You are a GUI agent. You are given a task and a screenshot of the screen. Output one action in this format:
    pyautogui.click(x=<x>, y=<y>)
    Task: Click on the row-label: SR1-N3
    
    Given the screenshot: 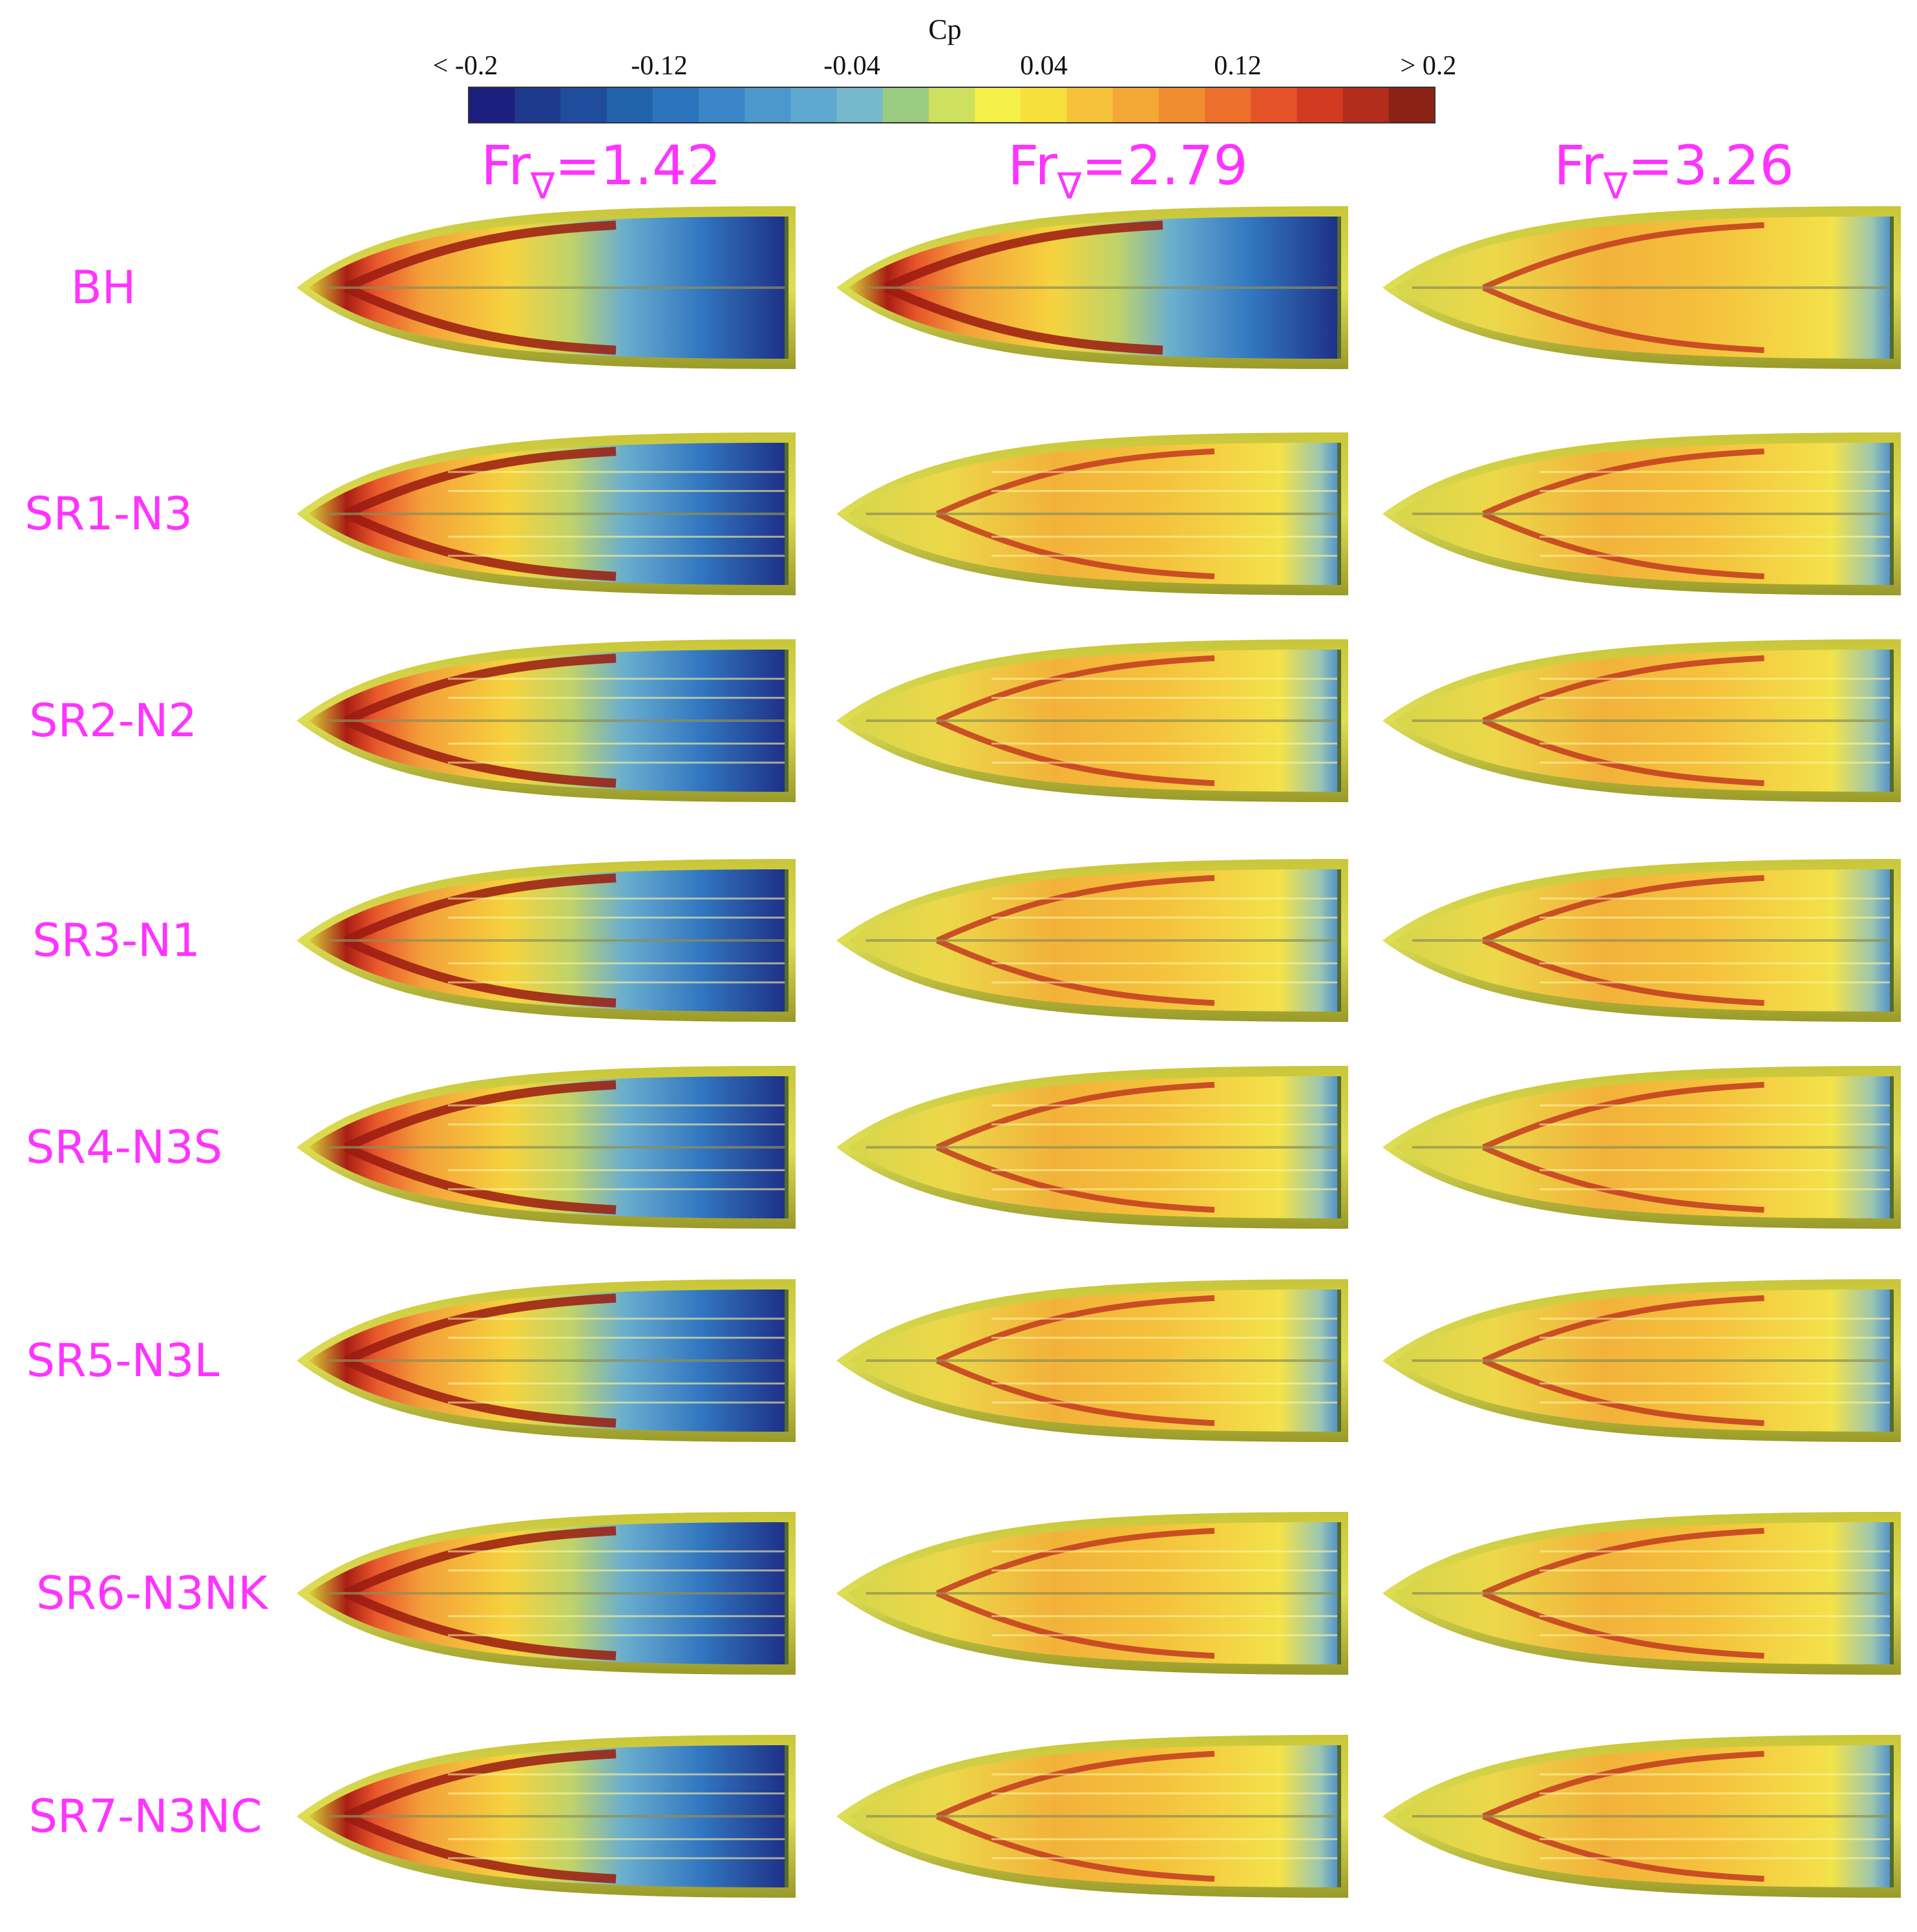 What is the action you would take?
    pyautogui.click(x=109, y=513)
    